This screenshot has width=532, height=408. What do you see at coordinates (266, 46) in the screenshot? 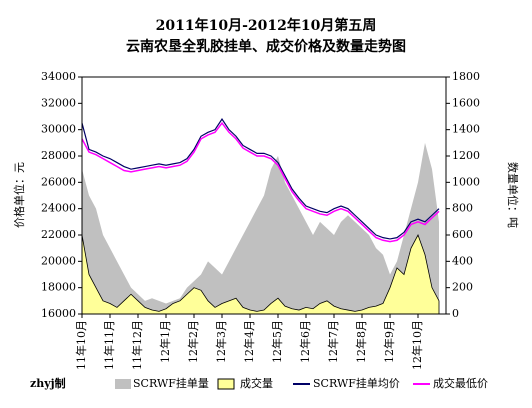
I see `chart-subtitle: 云南农垦全乳胶挂单、成交价格及数量走势图` at bounding box center [266, 46].